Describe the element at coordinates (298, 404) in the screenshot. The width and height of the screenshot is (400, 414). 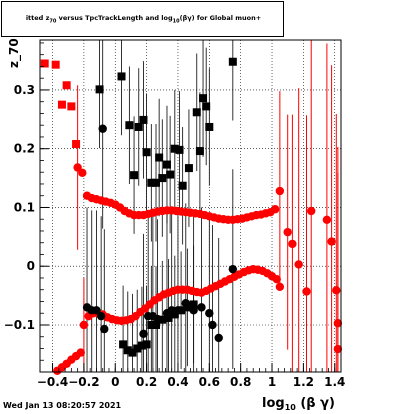
I see `x-axis-label: log10 (β γ)` at that location.